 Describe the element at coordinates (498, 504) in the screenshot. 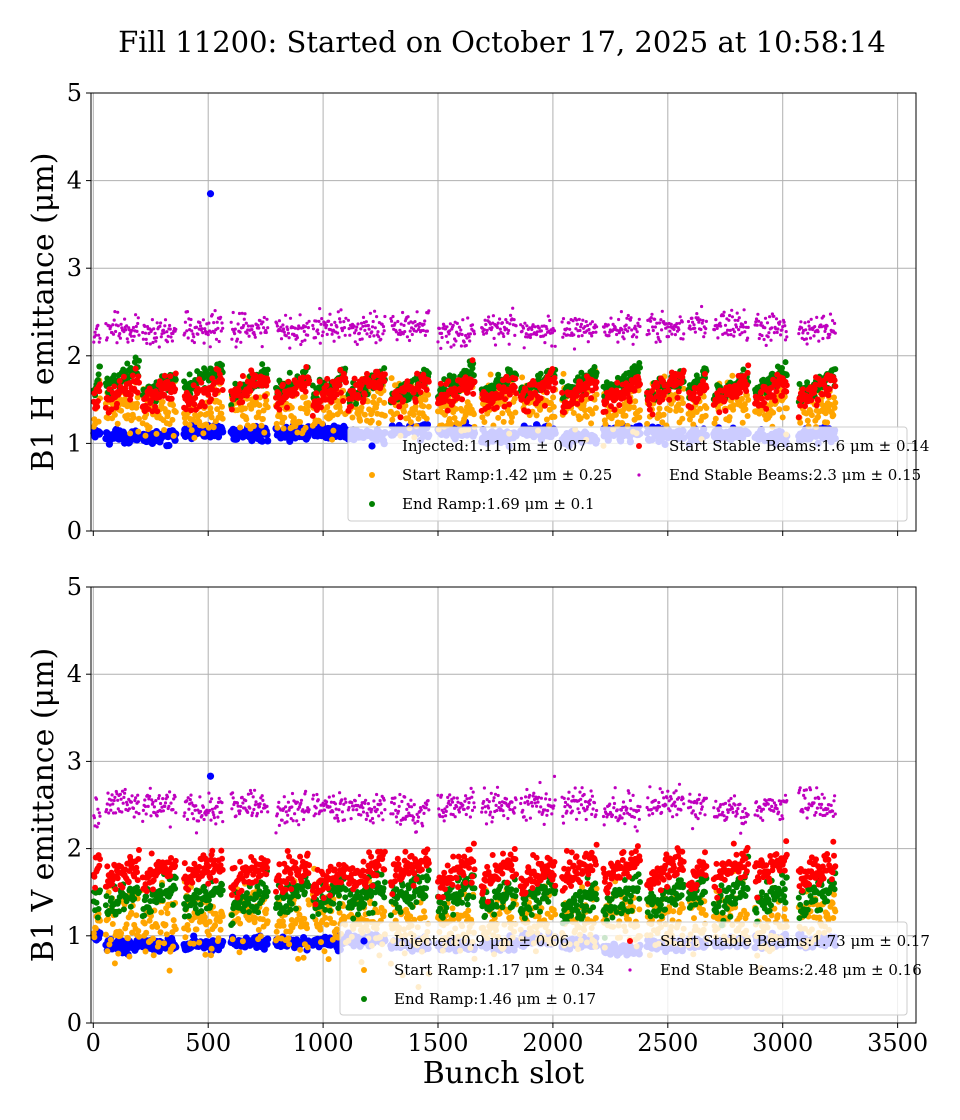

I see `legend-entry-end-ramp: End Ramp:1.69 μm ± 0.1` at that location.